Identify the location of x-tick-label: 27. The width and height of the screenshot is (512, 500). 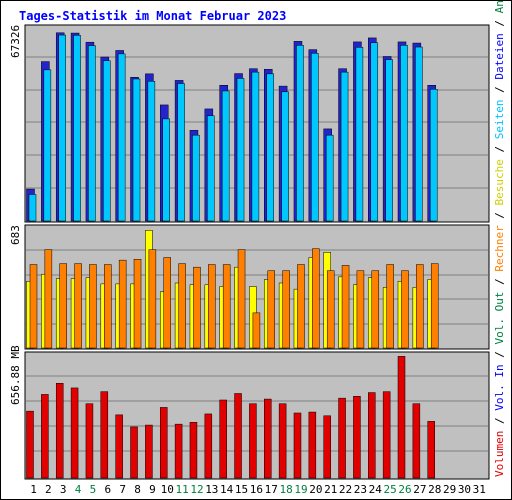
(419, 489).